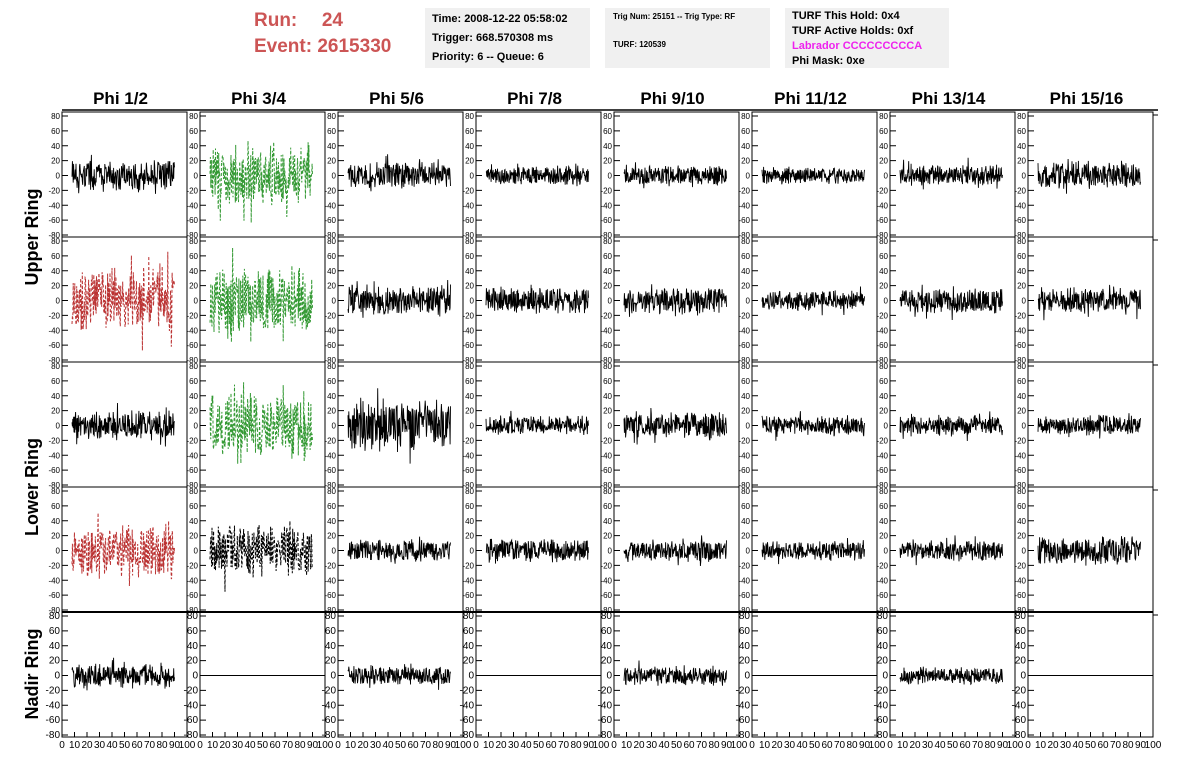 The height and width of the screenshot is (777, 1196). I want to click on phi-mask-text: Phi Mask: 0xe, so click(828, 61).